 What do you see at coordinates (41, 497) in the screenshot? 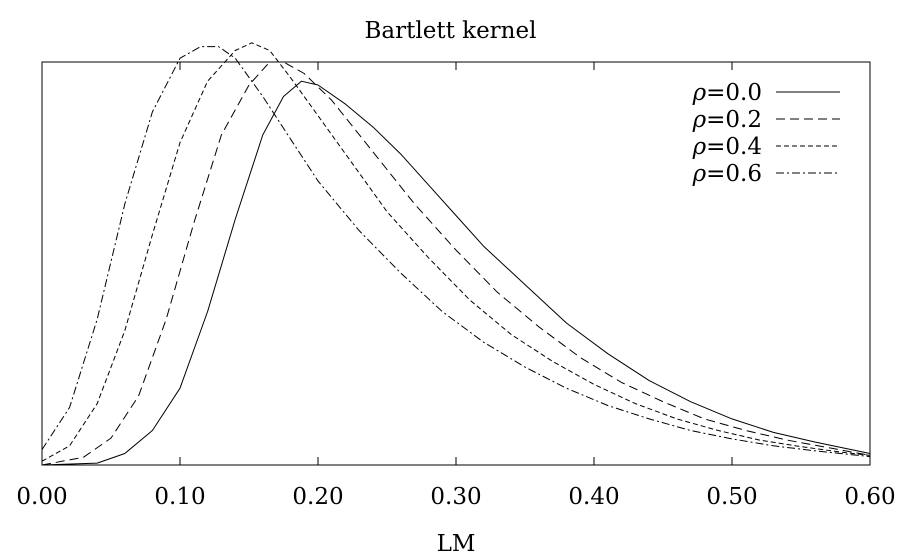
I see `x-tick-label: 0.00` at bounding box center [41, 497].